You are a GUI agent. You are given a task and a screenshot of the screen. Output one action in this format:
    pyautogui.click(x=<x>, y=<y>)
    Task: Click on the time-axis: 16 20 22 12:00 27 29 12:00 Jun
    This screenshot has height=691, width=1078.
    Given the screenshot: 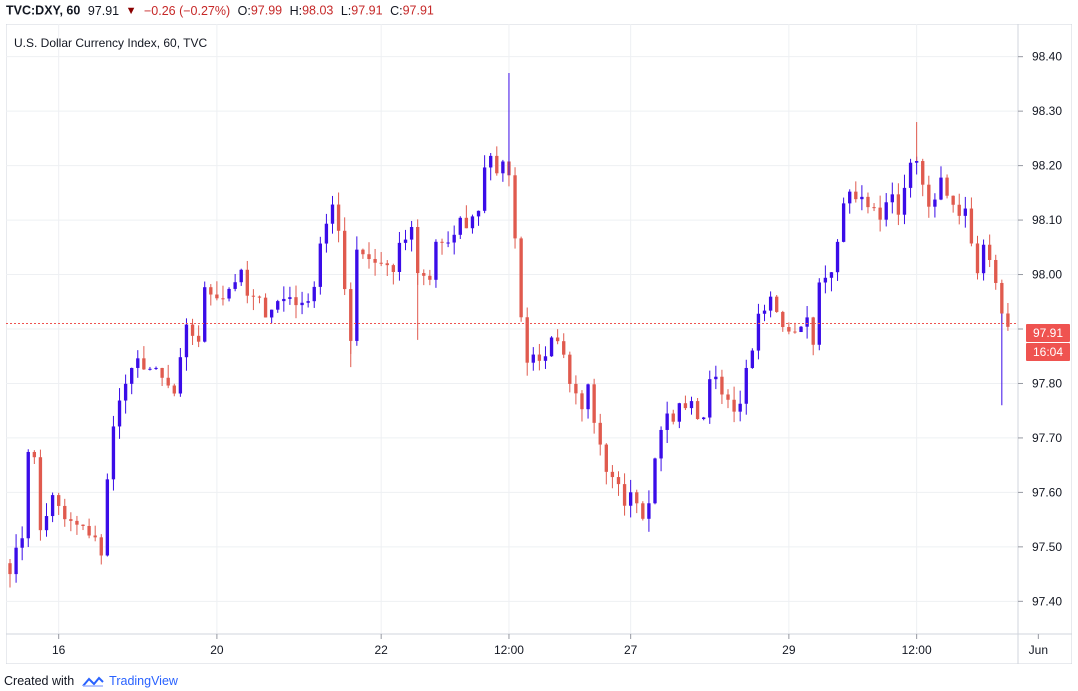 What is the action you would take?
    pyautogui.click(x=550, y=645)
    